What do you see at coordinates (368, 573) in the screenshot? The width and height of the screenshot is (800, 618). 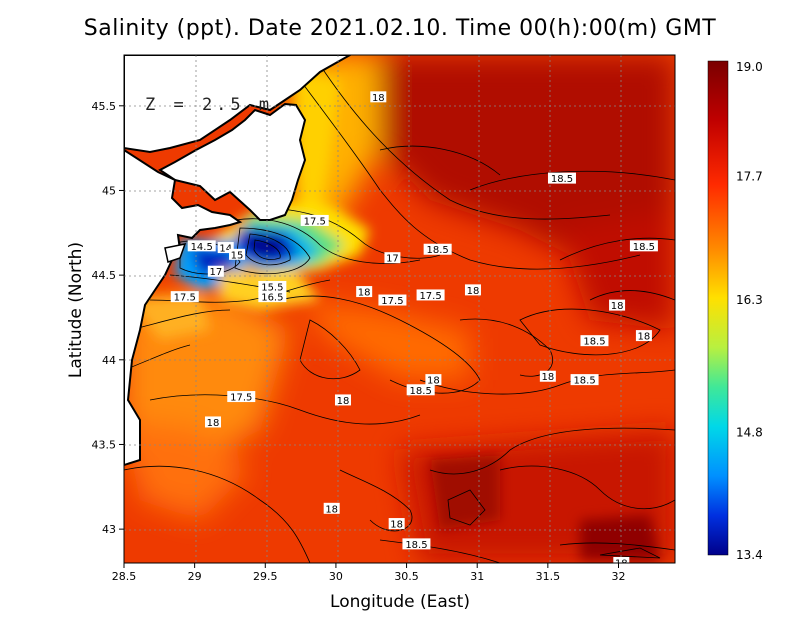 I see `x-axis-ticks: 28.5 29 29.5 30 30.5 31 31.5 32` at bounding box center [368, 573].